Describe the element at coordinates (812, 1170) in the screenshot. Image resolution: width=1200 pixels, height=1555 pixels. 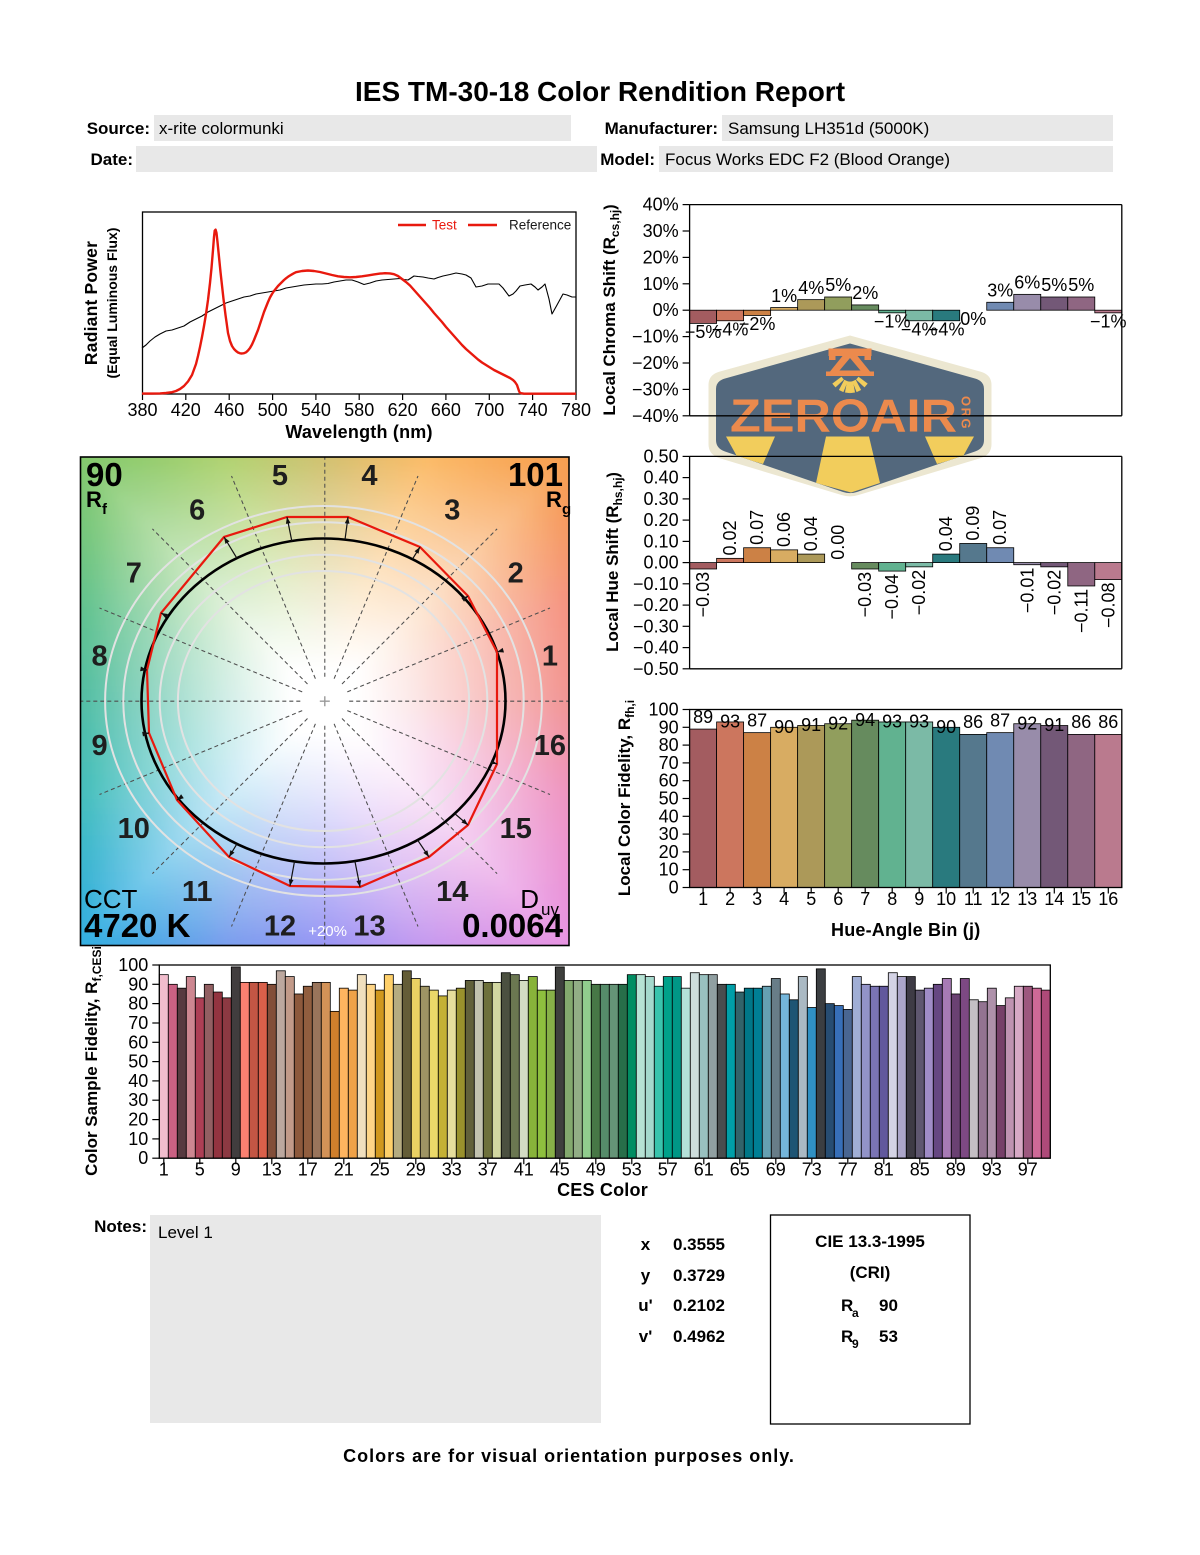
I see `svg-text: 73` at that location.